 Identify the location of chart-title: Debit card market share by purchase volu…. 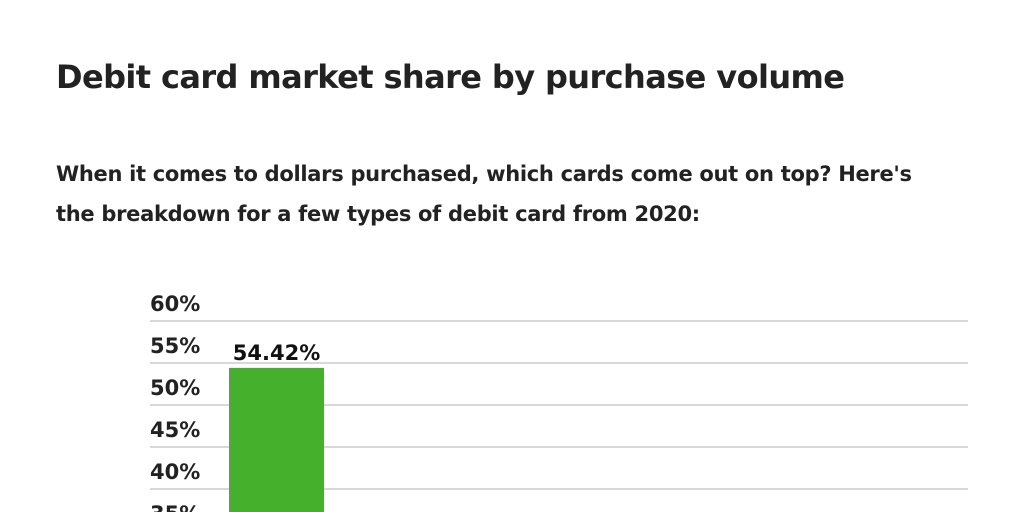
(450, 77).